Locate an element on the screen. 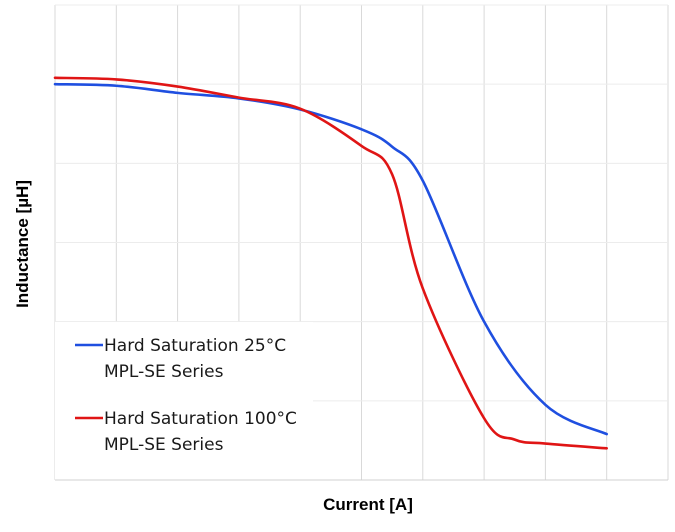 The width and height of the screenshot is (675, 532). legend-box is located at coordinates (184, 401).